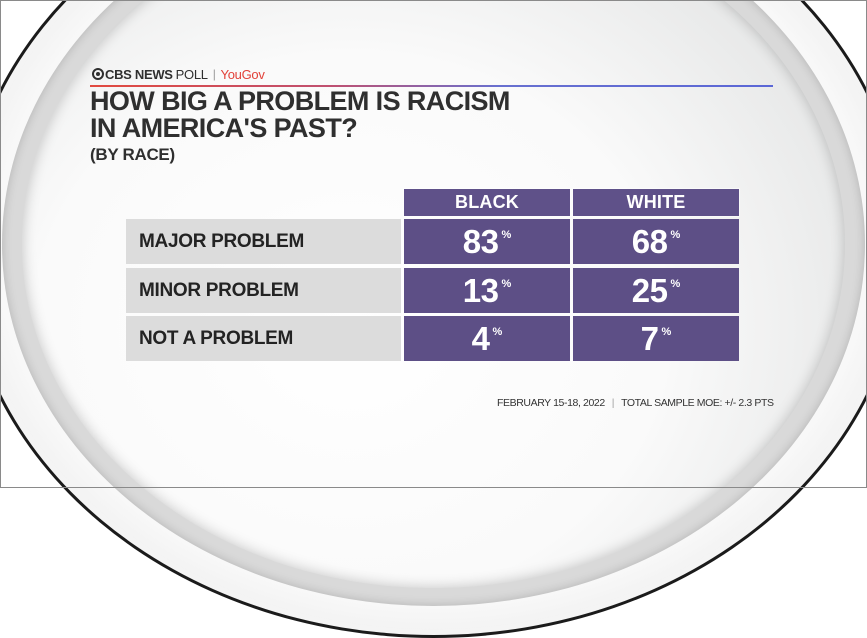  What do you see at coordinates (263, 290) in the screenshot?
I see `row-label-minor-problem: MINOR PROBLEM` at bounding box center [263, 290].